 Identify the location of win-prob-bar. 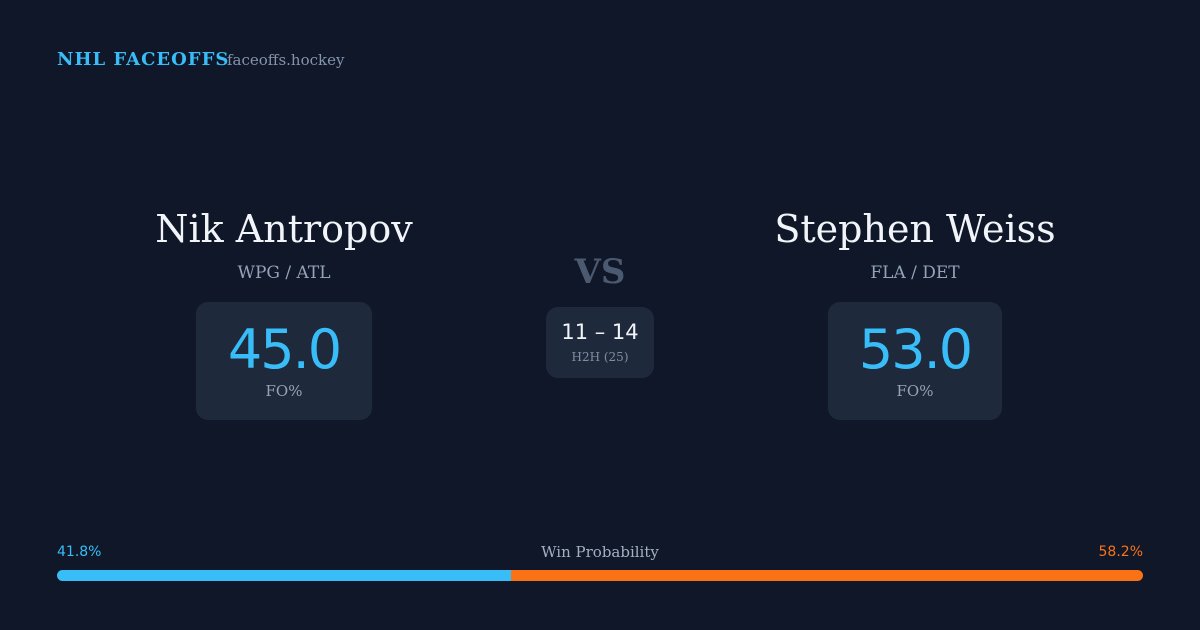
(600, 575).